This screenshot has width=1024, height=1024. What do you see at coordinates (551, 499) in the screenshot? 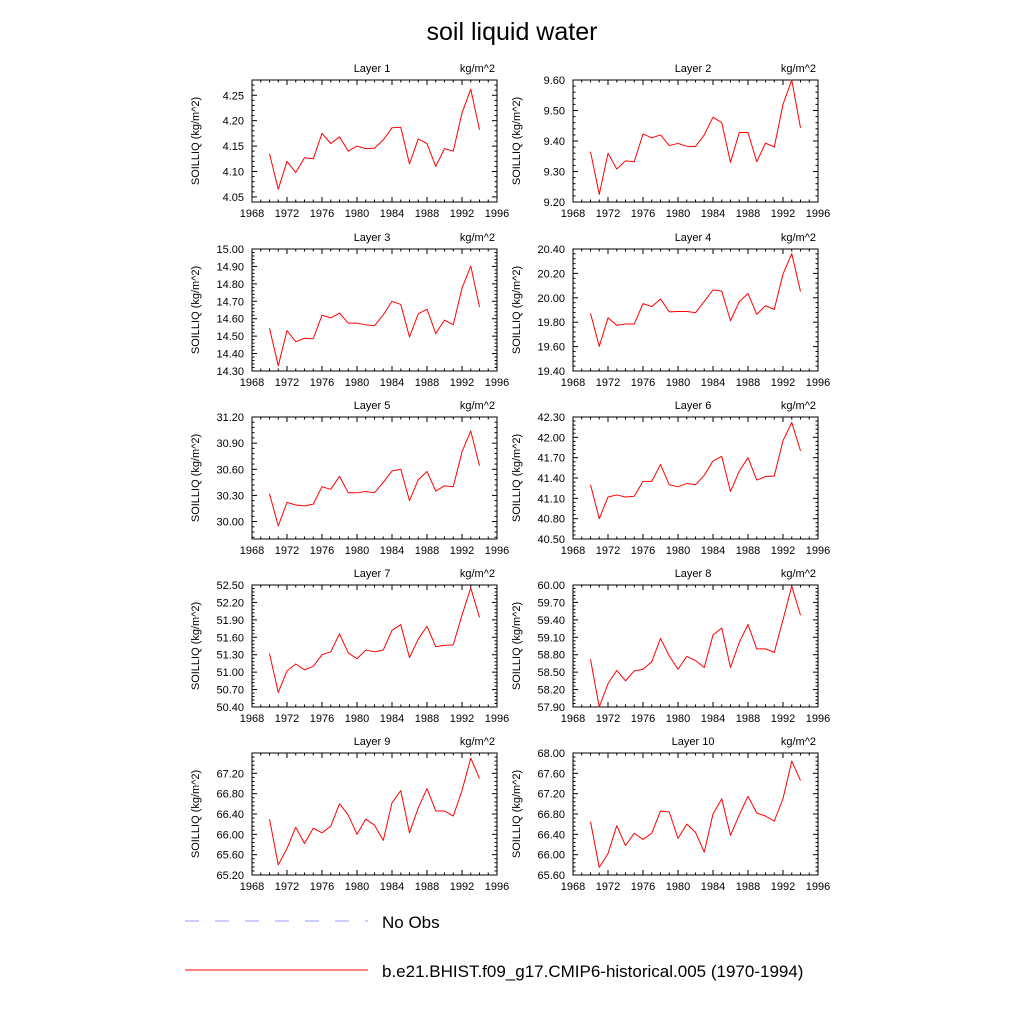
I see `y-tick-label: 41.10` at bounding box center [551, 499].